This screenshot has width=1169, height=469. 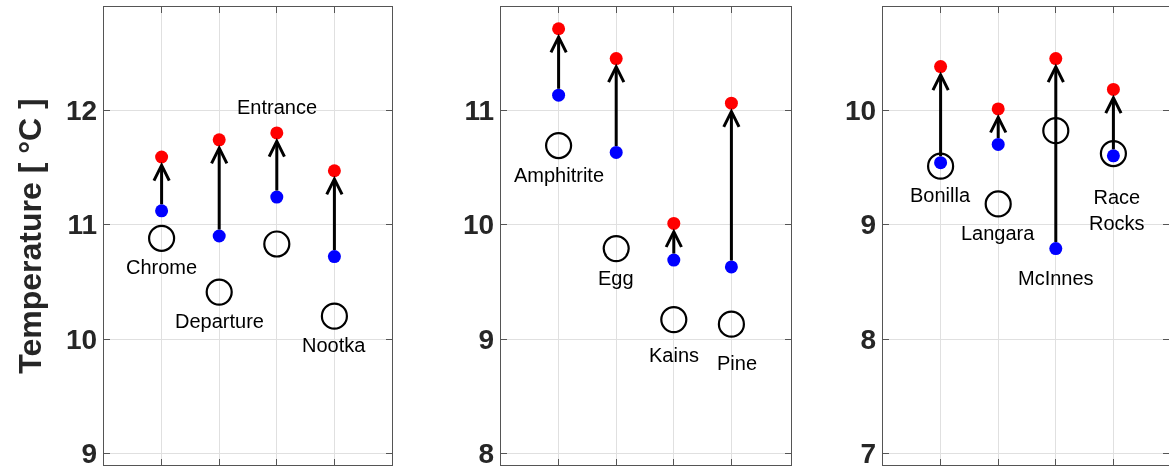 I want to click on x-tick-label: Entrance, so click(x=277, y=107).